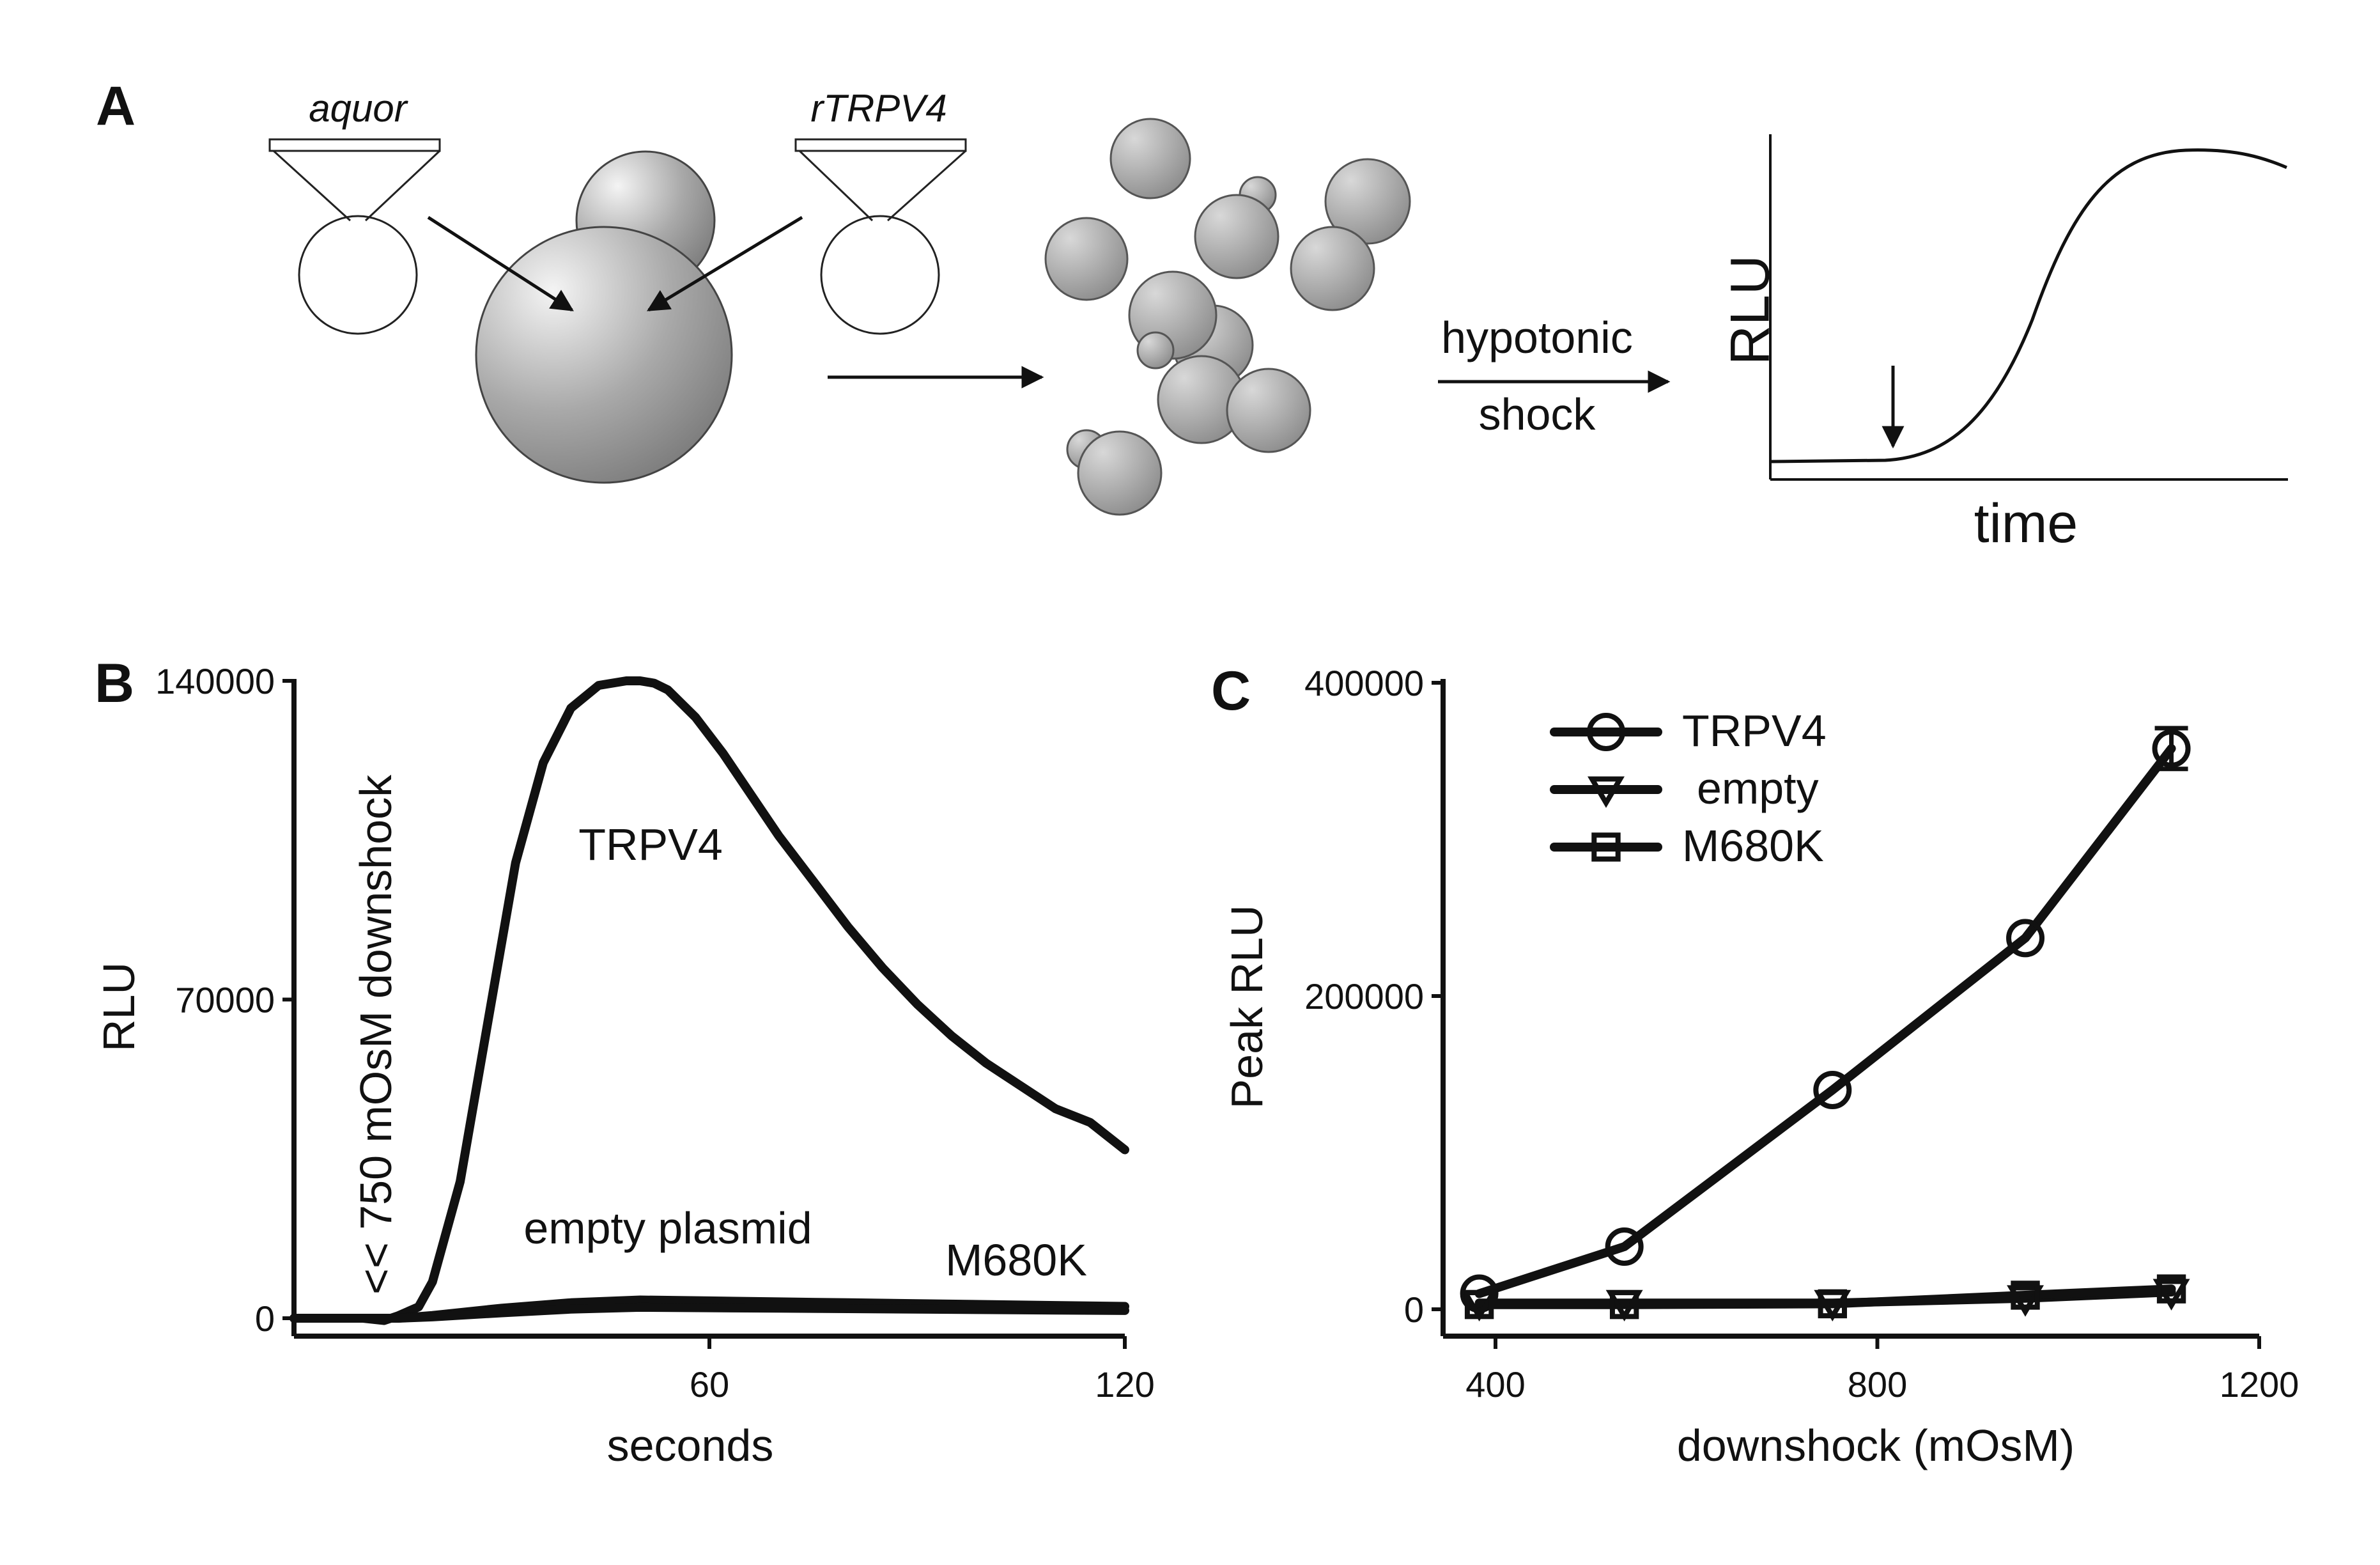 This screenshot has height=1565, width=2380. What do you see at coordinates (225, 1000) in the screenshot?
I see `panel-b-ytick-label: 70000` at bounding box center [225, 1000].